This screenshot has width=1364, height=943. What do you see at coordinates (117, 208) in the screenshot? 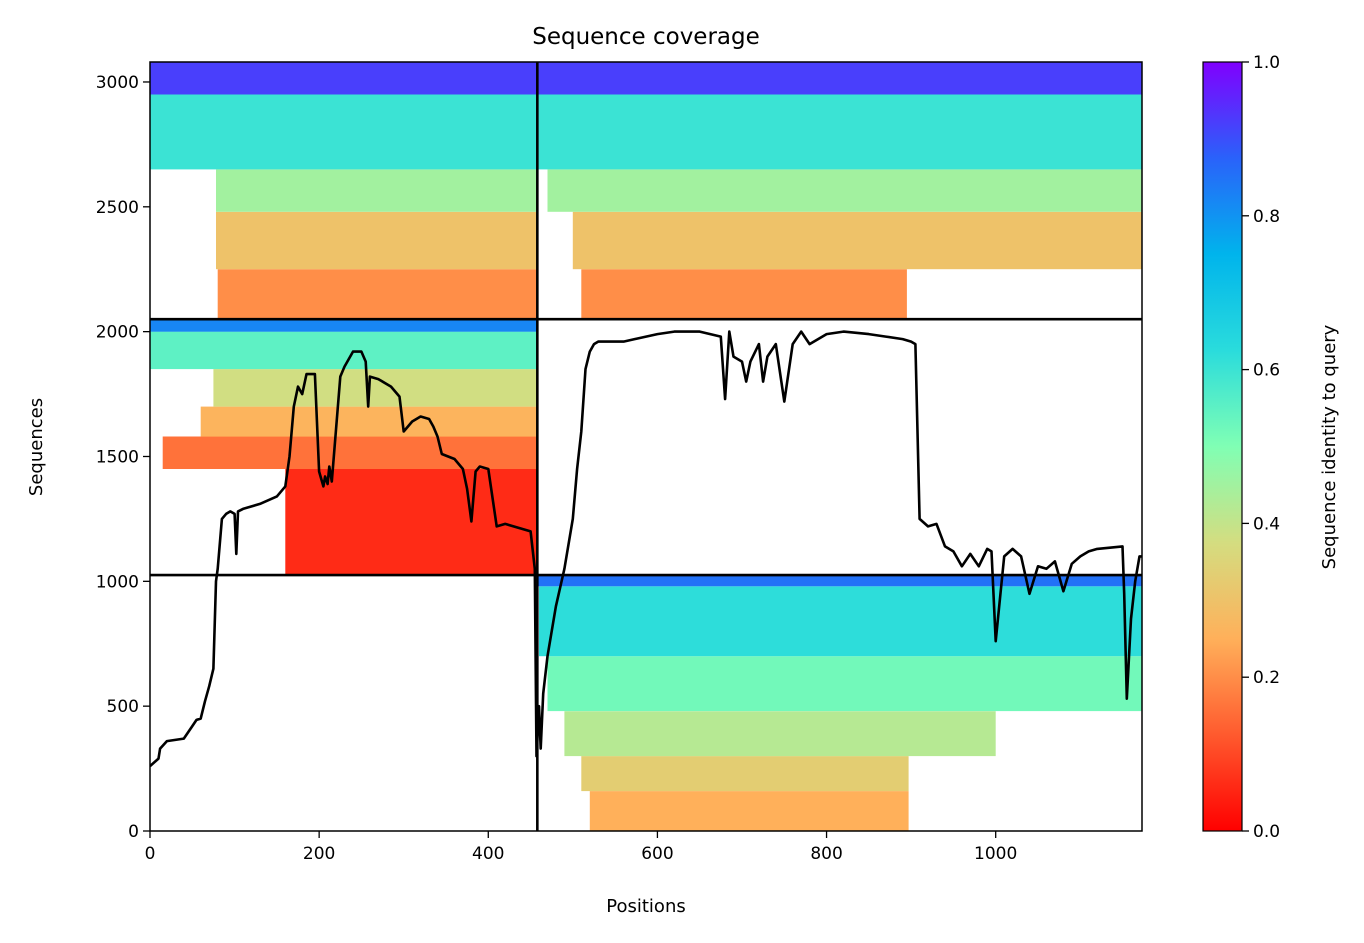
I see `y-tick-label: 2500` at bounding box center [117, 208].